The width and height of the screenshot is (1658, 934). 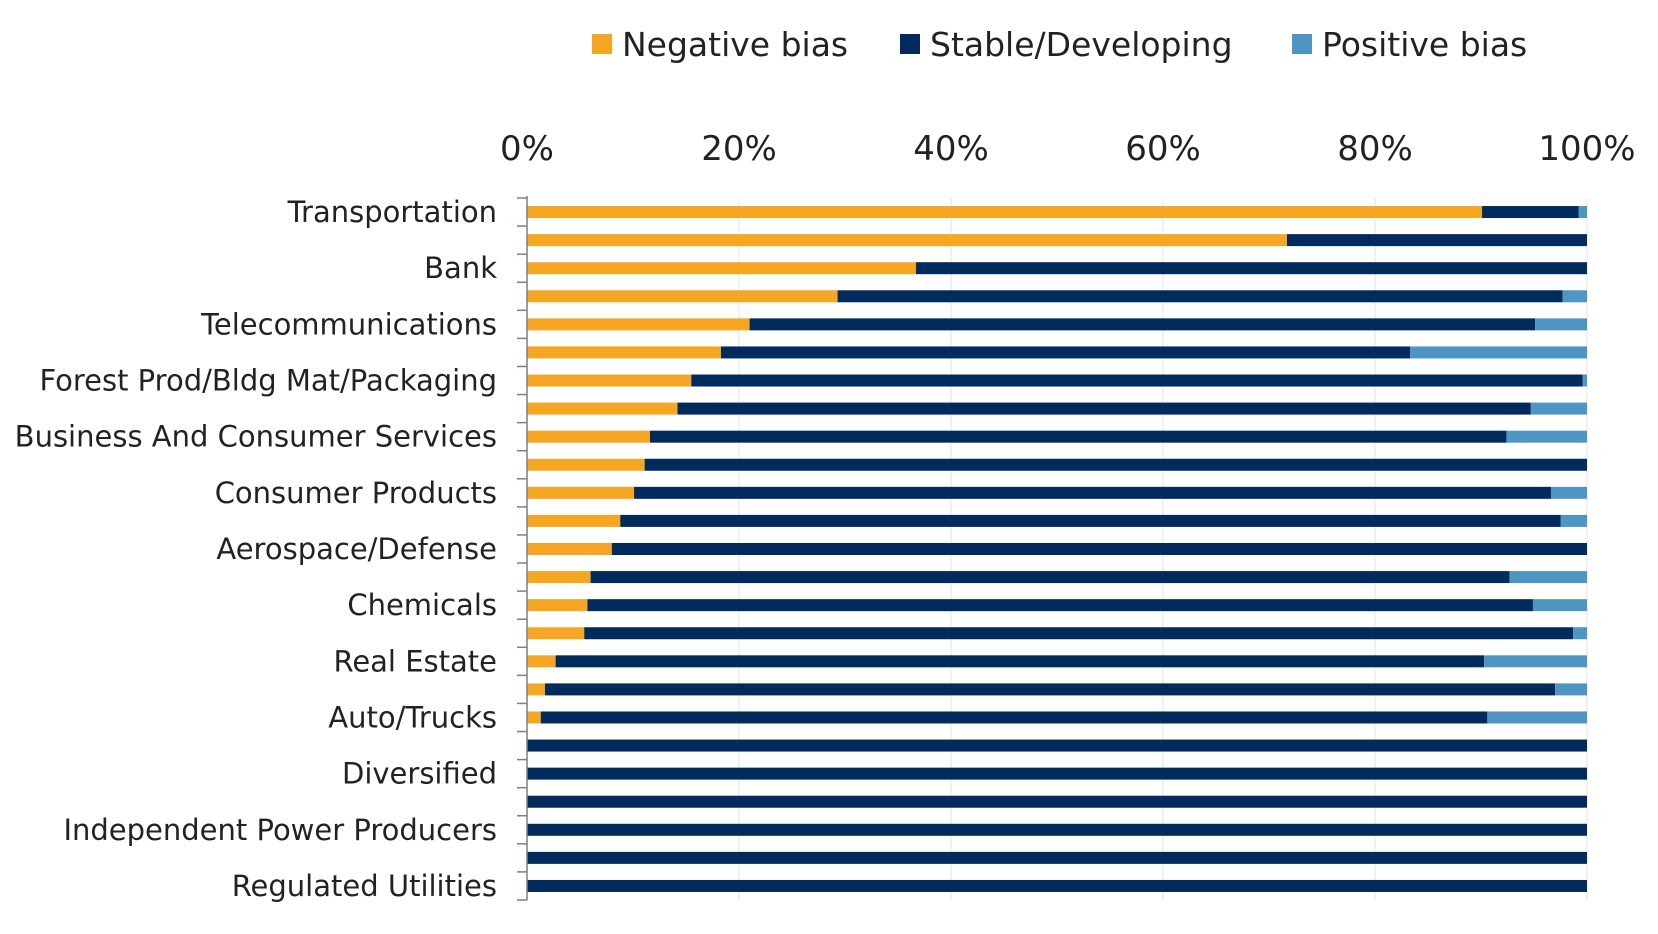 I want to click on x-tick-label: 0%, so click(x=527, y=149).